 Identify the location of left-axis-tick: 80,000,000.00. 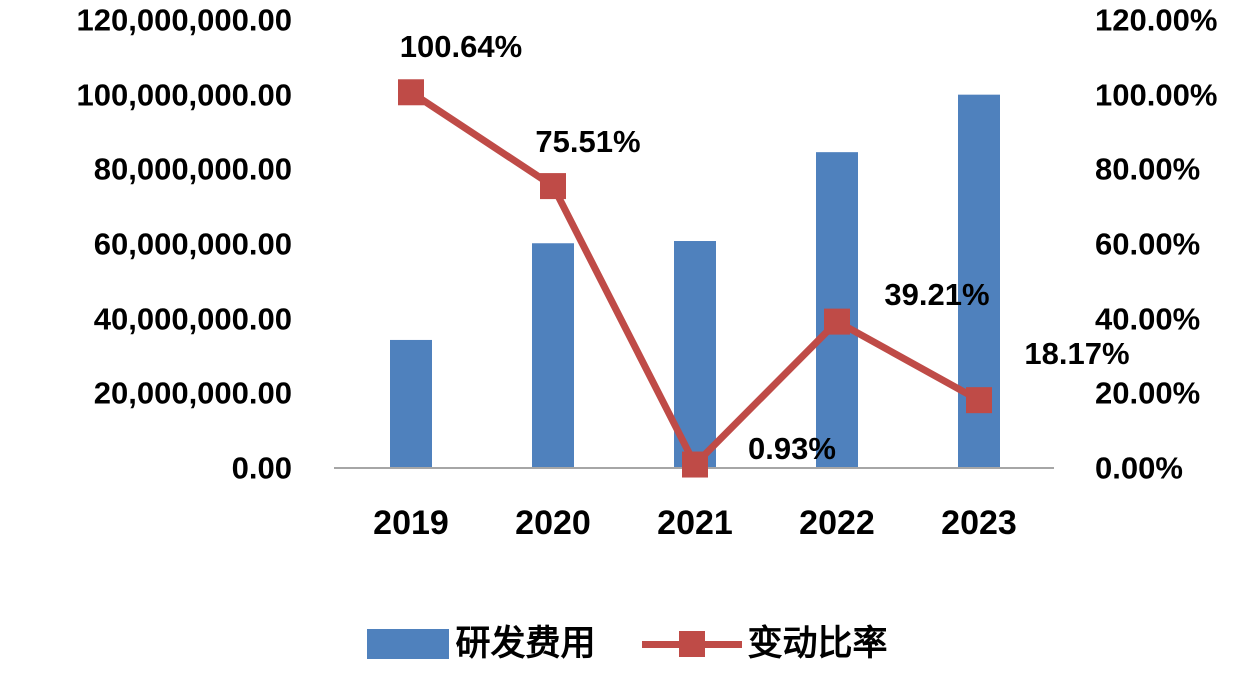
(192, 169).